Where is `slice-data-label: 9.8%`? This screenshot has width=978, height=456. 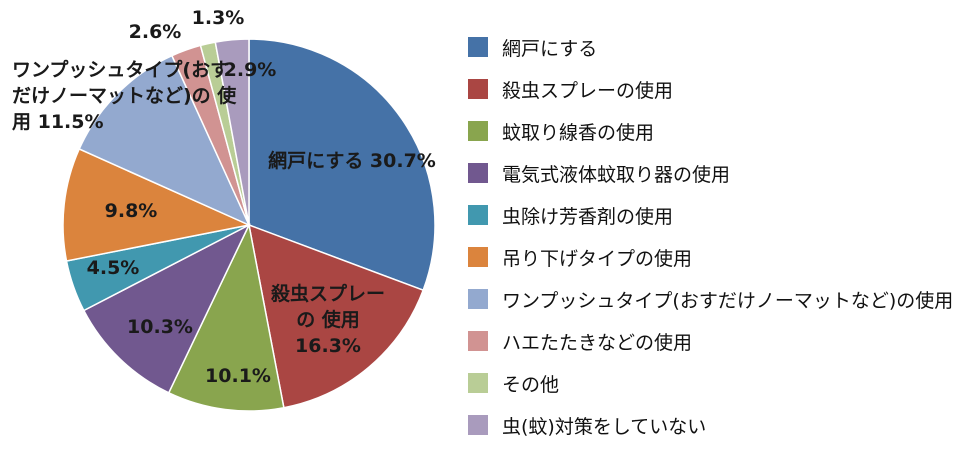
slice-data-label: 9.8% is located at coordinates (131, 211).